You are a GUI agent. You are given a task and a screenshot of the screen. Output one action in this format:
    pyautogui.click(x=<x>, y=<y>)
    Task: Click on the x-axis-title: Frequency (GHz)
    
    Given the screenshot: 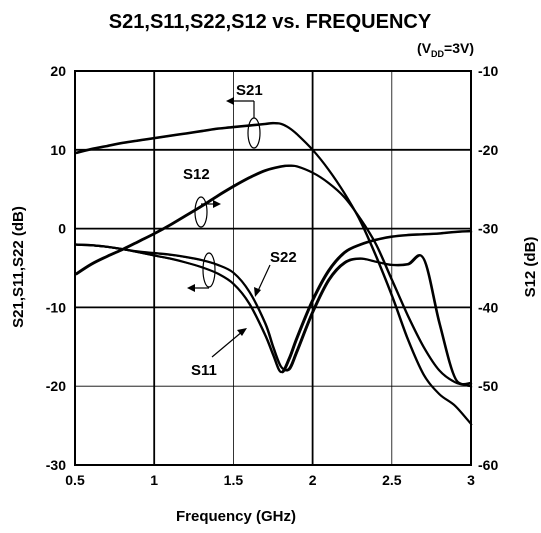 What is the action you would take?
    pyautogui.click(x=236, y=516)
    